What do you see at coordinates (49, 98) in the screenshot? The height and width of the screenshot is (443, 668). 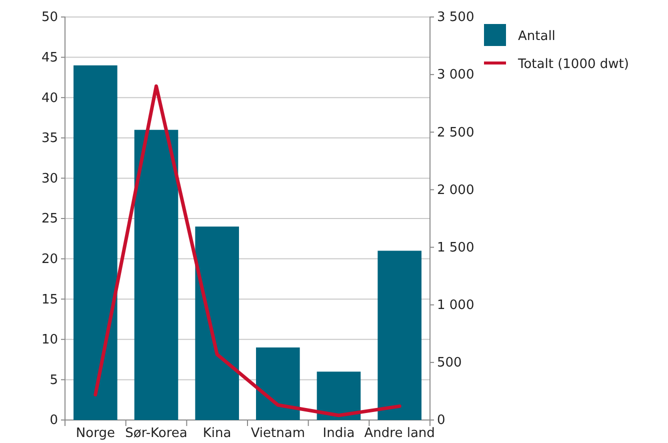 I see `y-tick-label: 40` at bounding box center [49, 98].